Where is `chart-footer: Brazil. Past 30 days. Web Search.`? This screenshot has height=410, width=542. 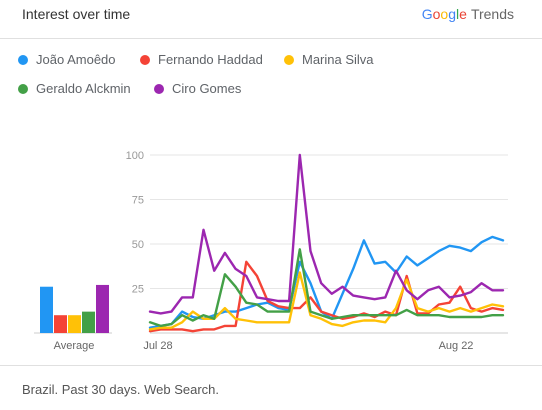 chart-footer: Brazil. Past 30 days. Web Search. is located at coordinates (271, 387).